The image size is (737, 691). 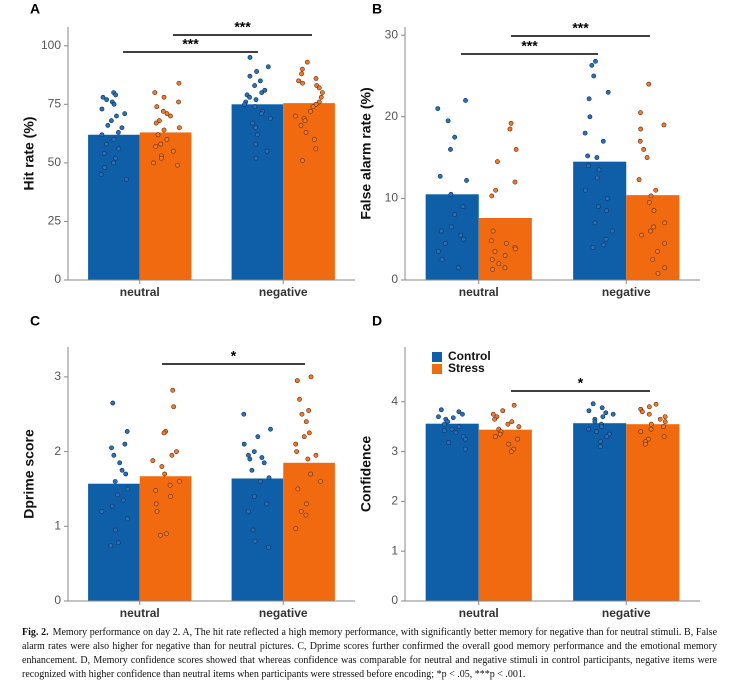 What do you see at coordinates (626, 292) in the screenshot?
I see `x-tick-label: negative` at bounding box center [626, 292].